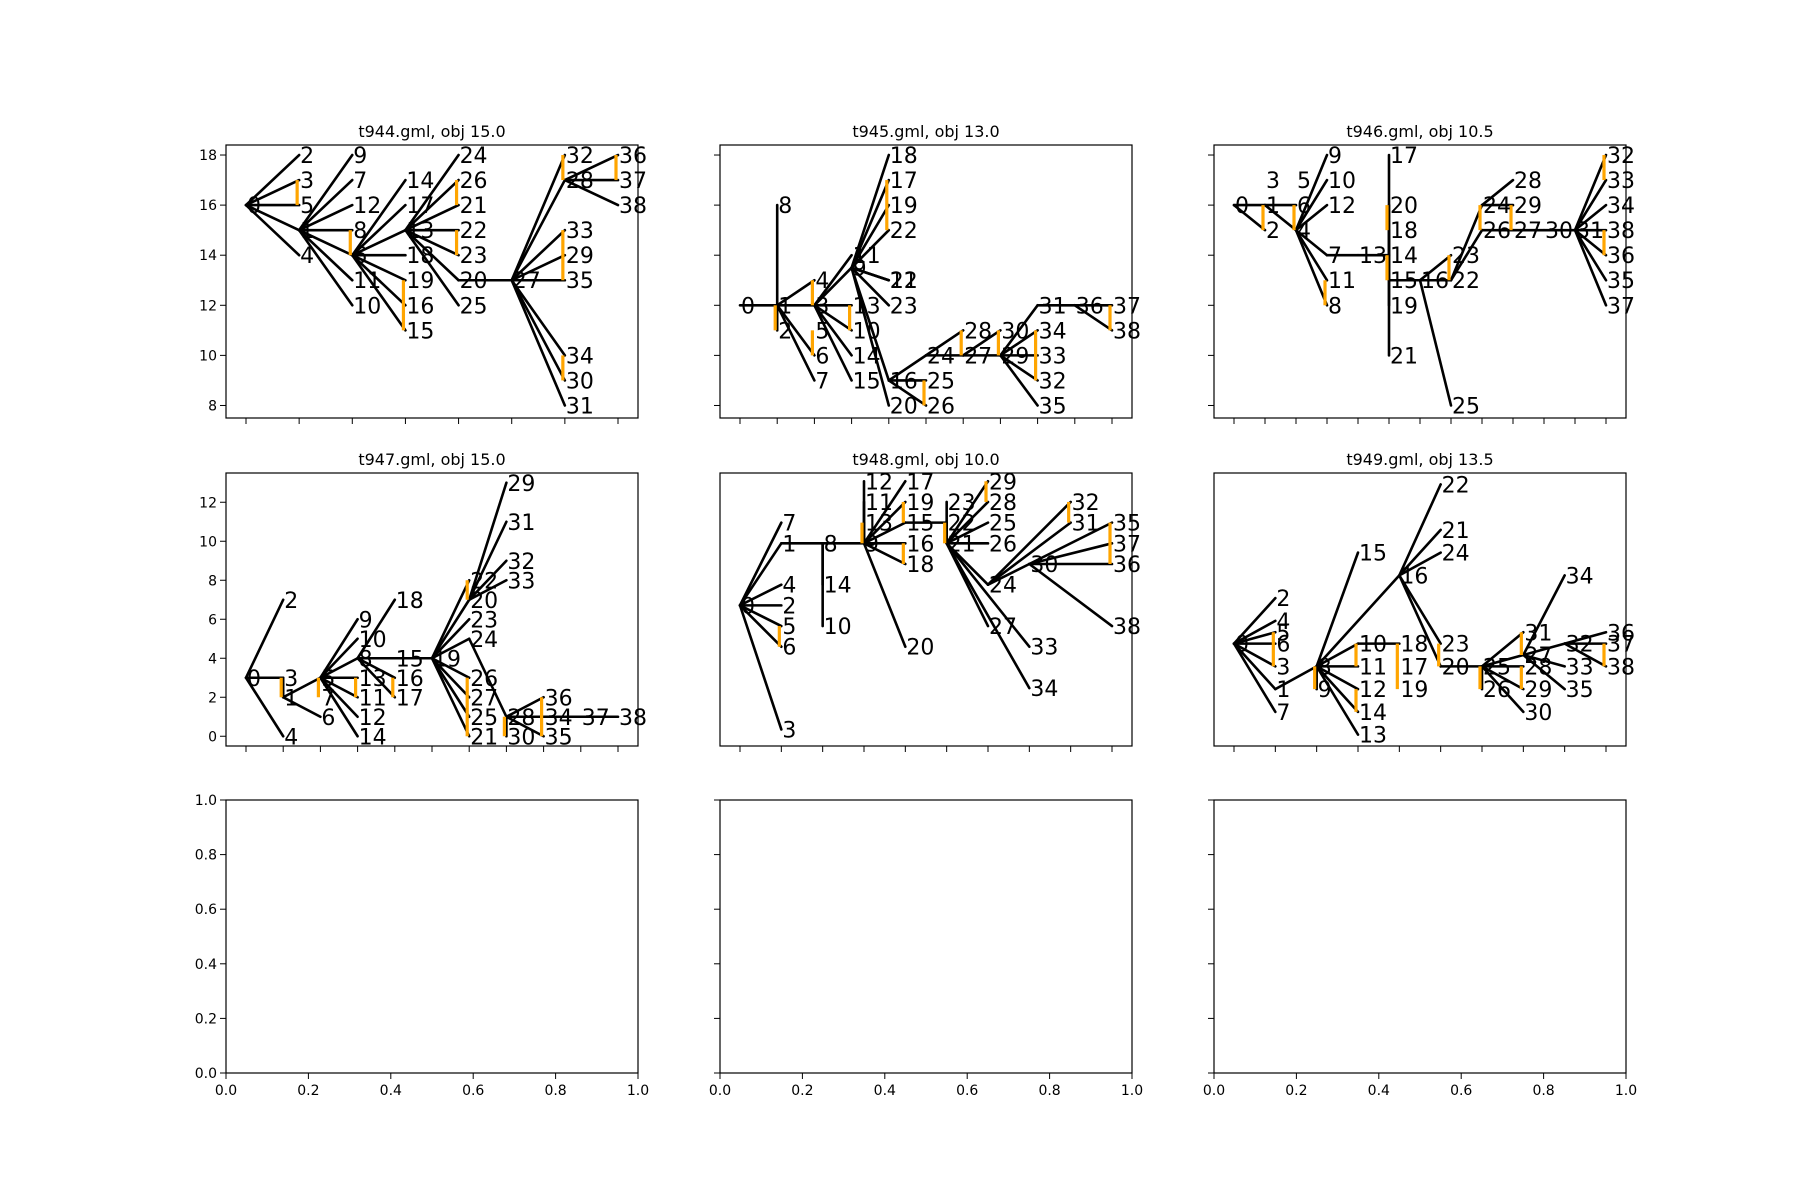  I want to click on axes-frame, so click(1420, 936).